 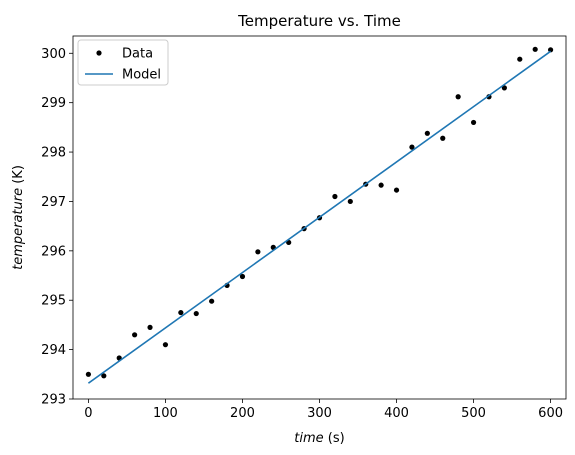 What do you see at coordinates (53, 301) in the screenshot?
I see `y-tick-label: 295` at bounding box center [53, 301].